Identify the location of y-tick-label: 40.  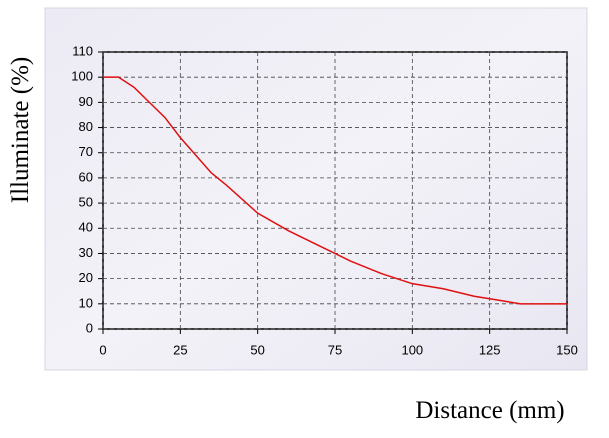
(86, 227).